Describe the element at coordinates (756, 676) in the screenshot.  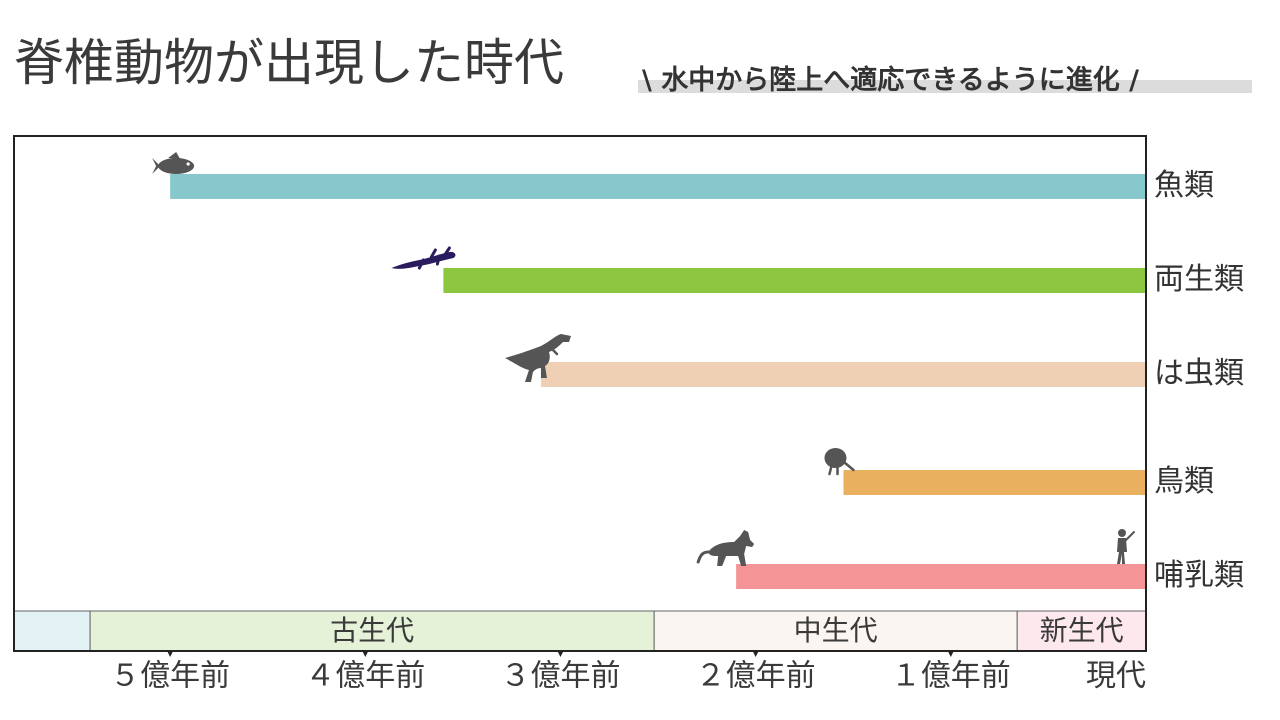
I see `tick-label: ２億年前` at that location.